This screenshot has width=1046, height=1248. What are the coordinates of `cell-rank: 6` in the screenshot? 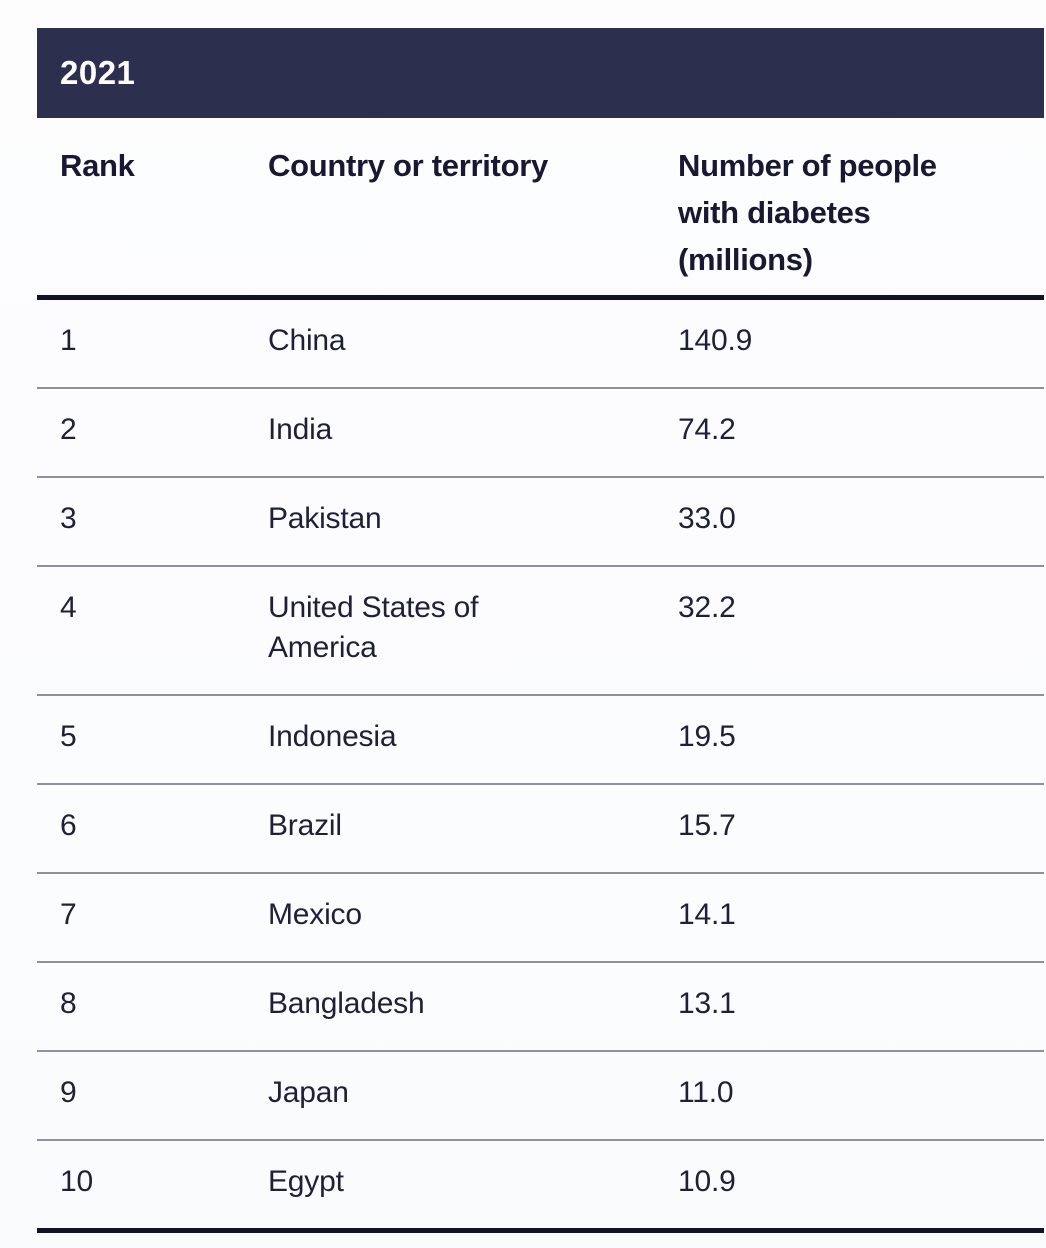 It's located at (152, 829).